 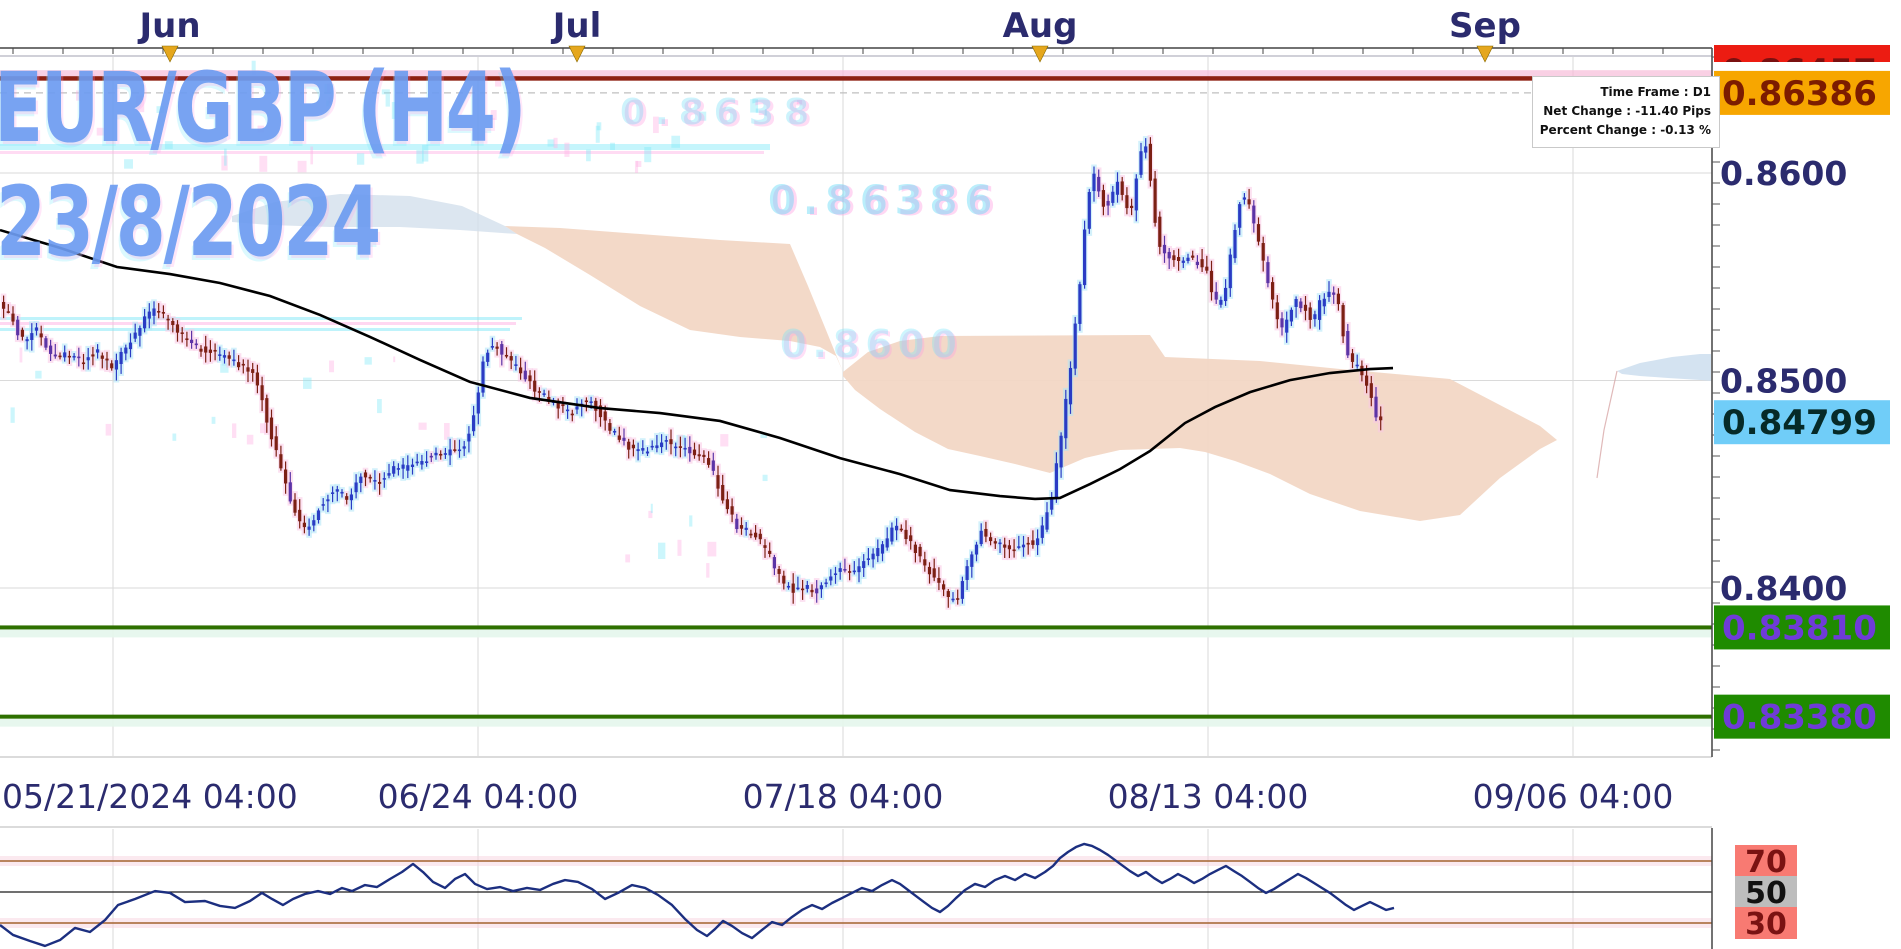 I want to click on cloud-bearish-right, so click(x=1200, y=428).